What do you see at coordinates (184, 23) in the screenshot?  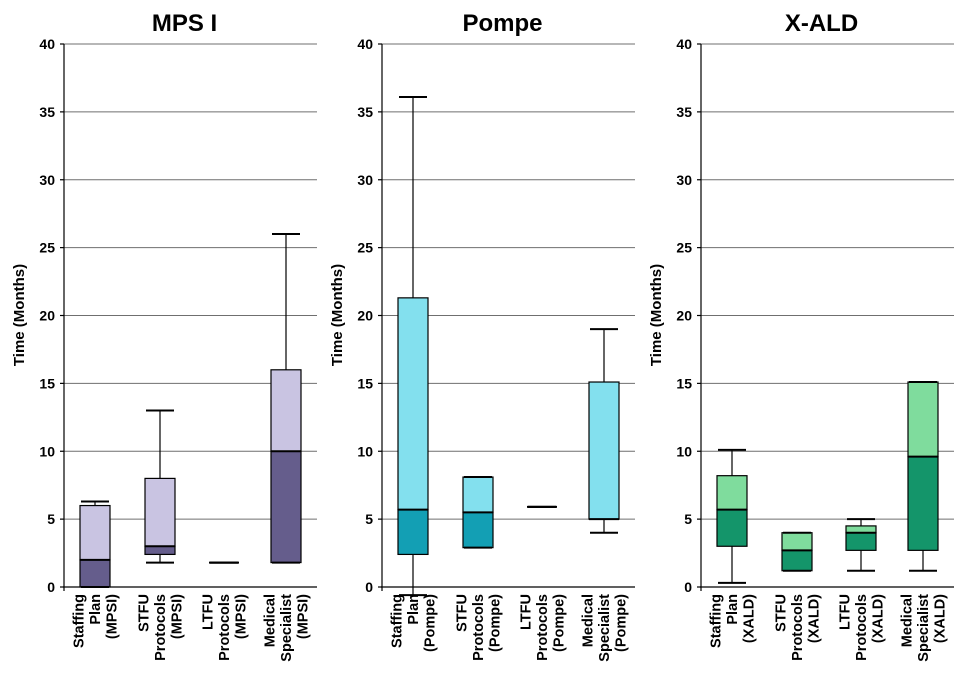 I see `chart-title: MPS I` at bounding box center [184, 23].